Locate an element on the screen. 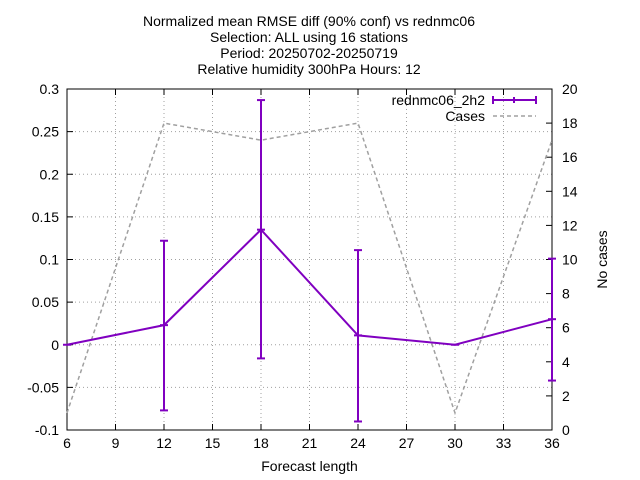 The width and height of the screenshot is (640, 480). y2-tick-label: 6 is located at coordinates (566, 328).